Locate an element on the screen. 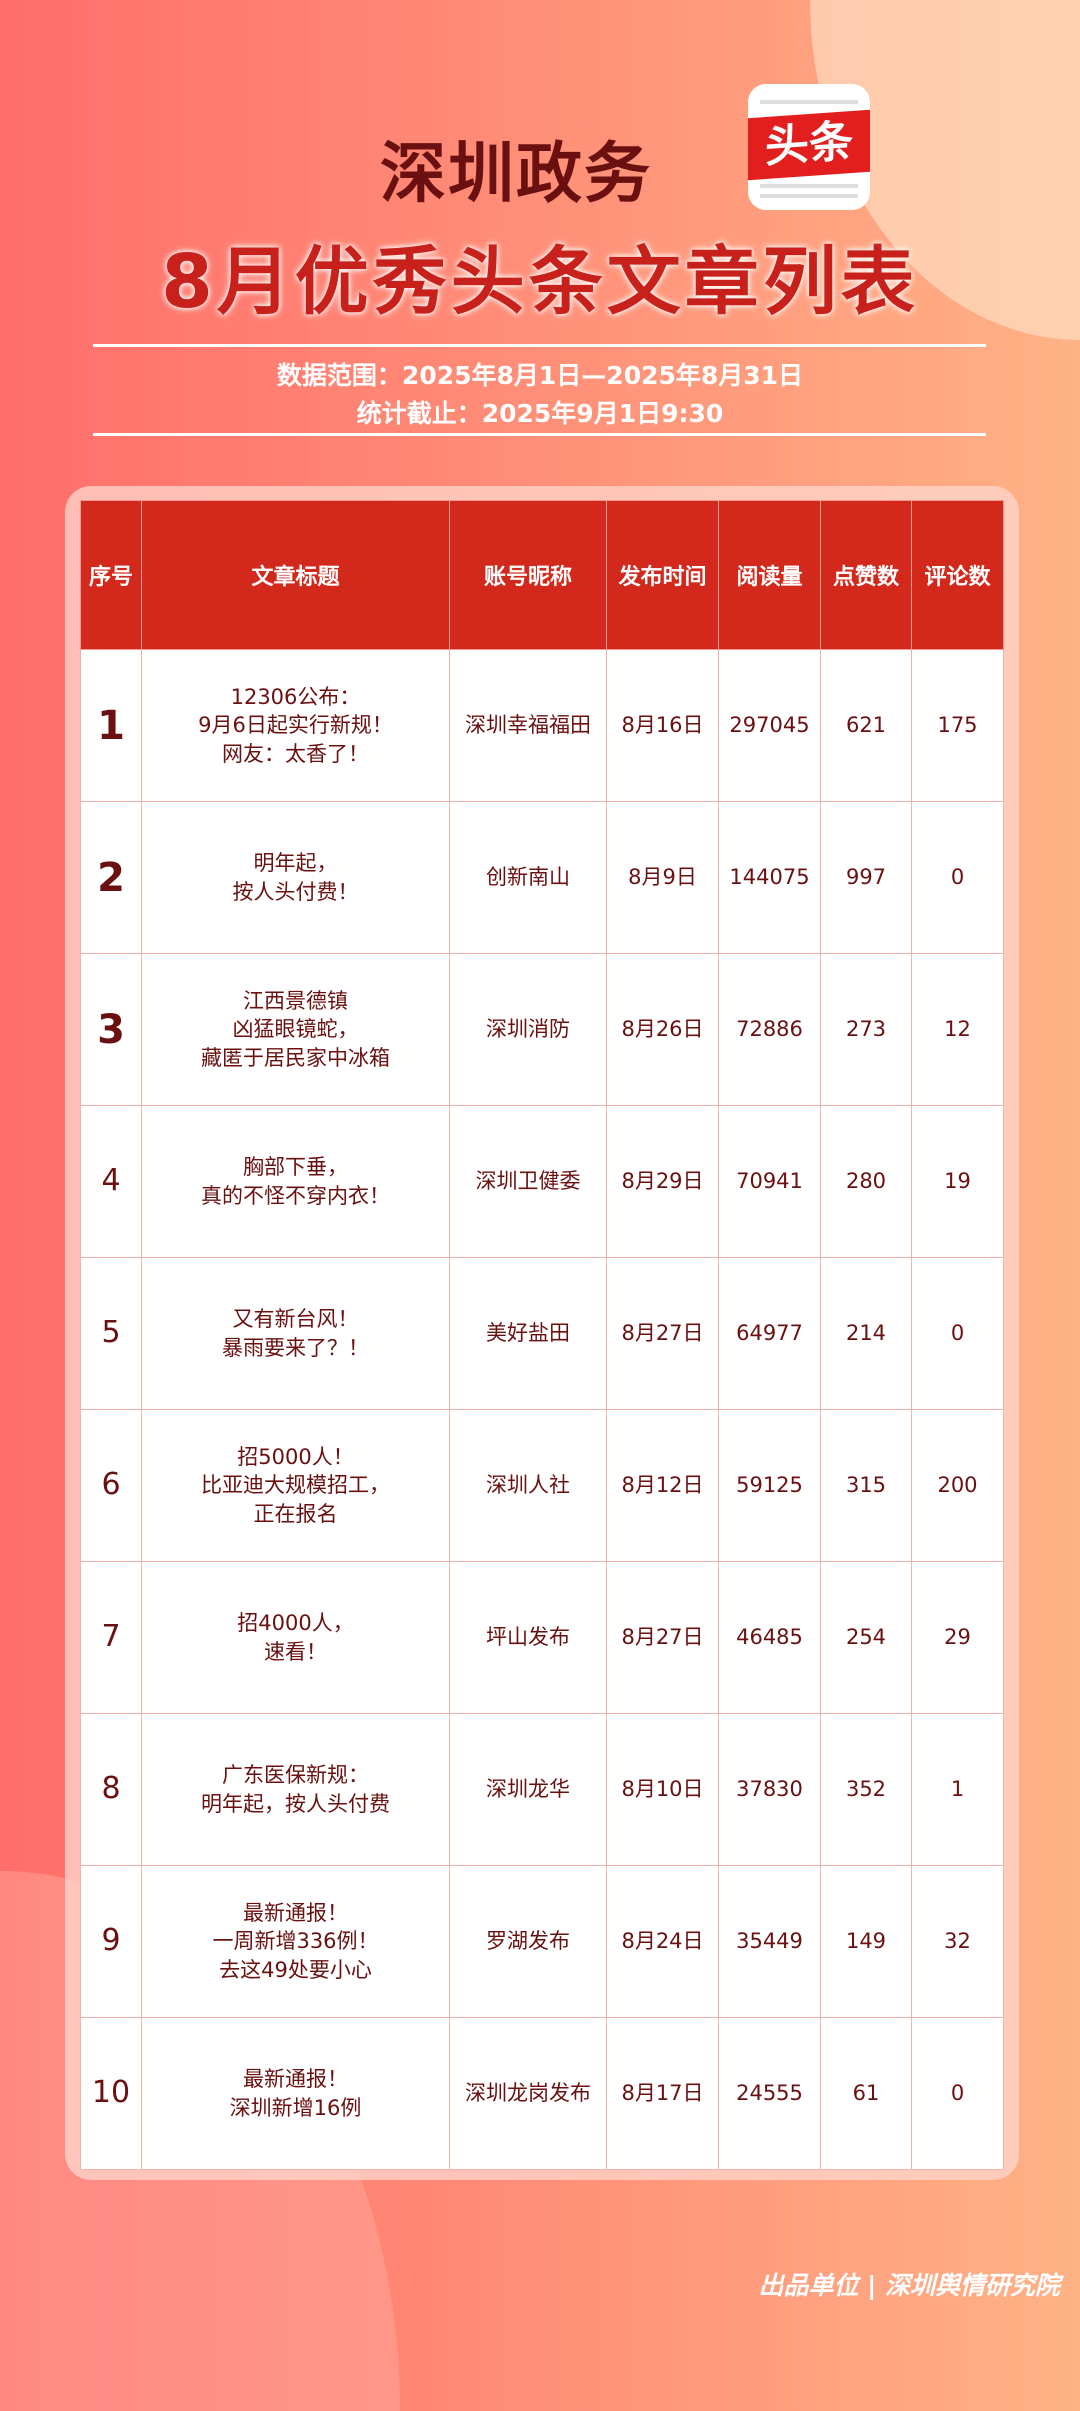  account-cell: 美好盐田 is located at coordinates (528, 1333).